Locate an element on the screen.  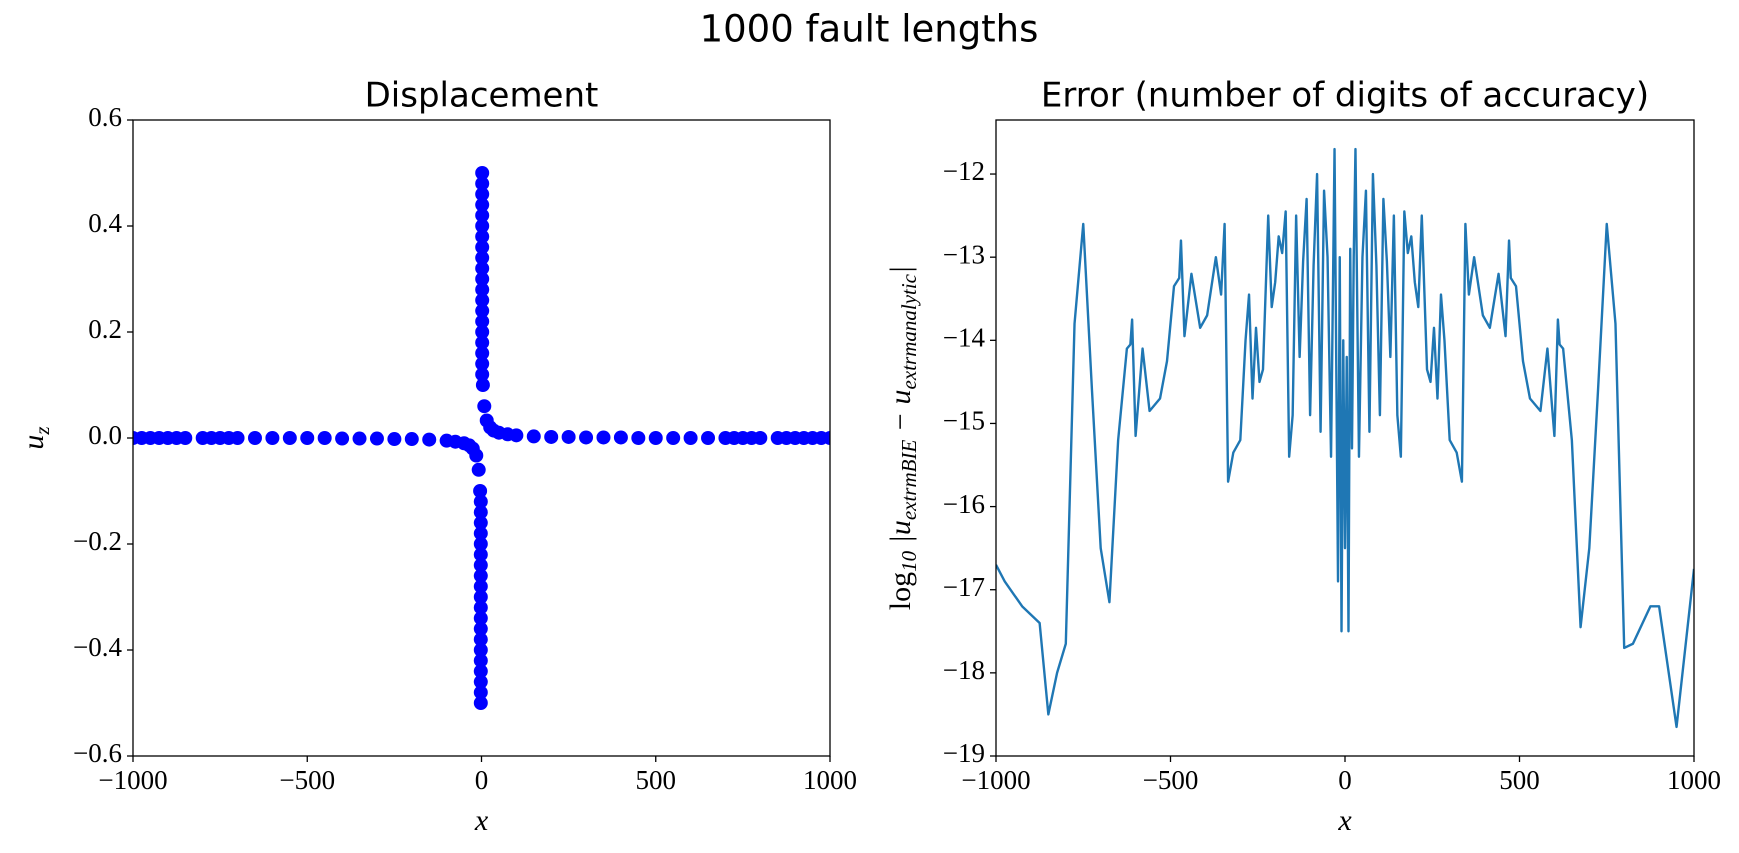
y-label-subscript: z is located at coordinates (42, 430).